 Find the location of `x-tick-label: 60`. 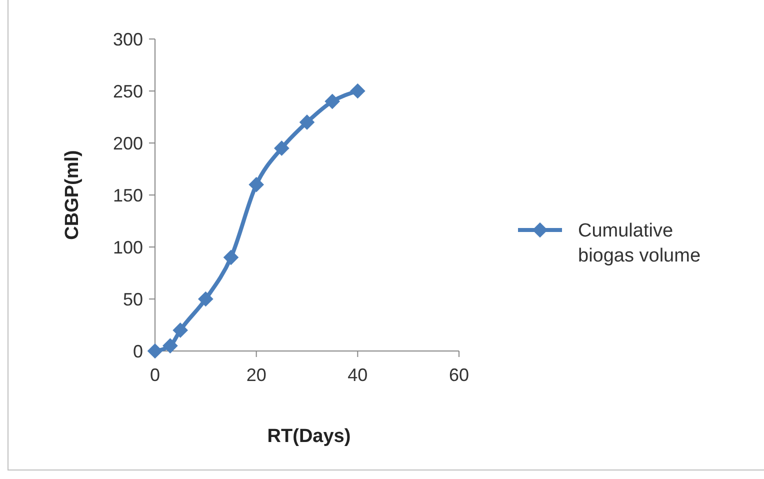

x-tick-label: 60 is located at coordinates (459, 375).